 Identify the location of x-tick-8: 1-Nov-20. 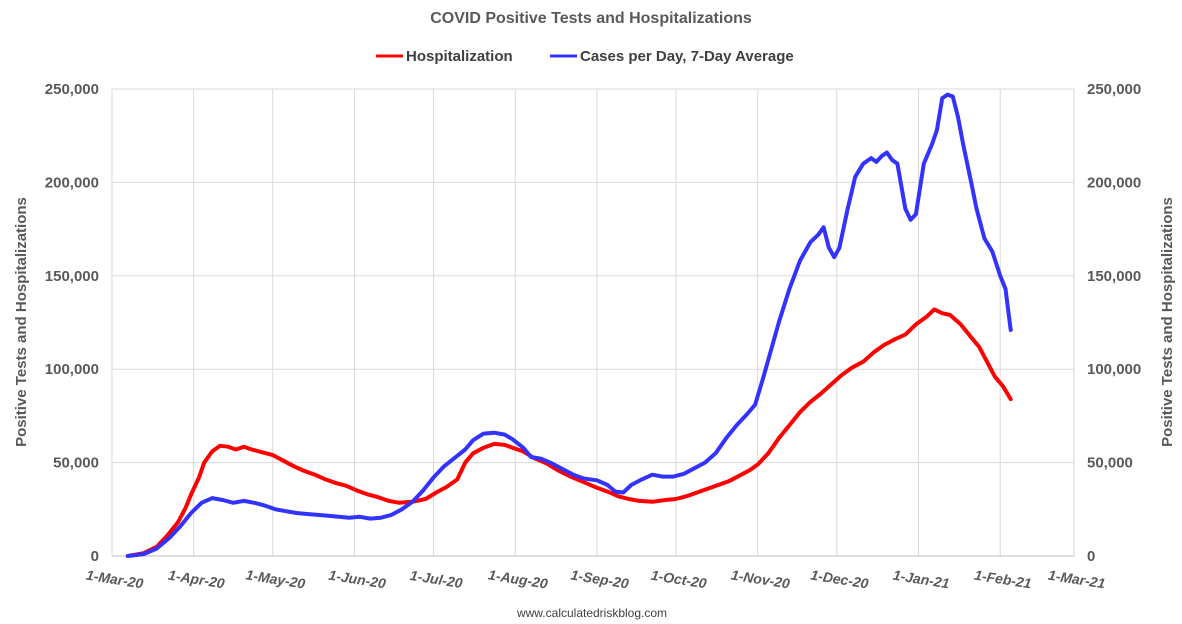
(760, 579).